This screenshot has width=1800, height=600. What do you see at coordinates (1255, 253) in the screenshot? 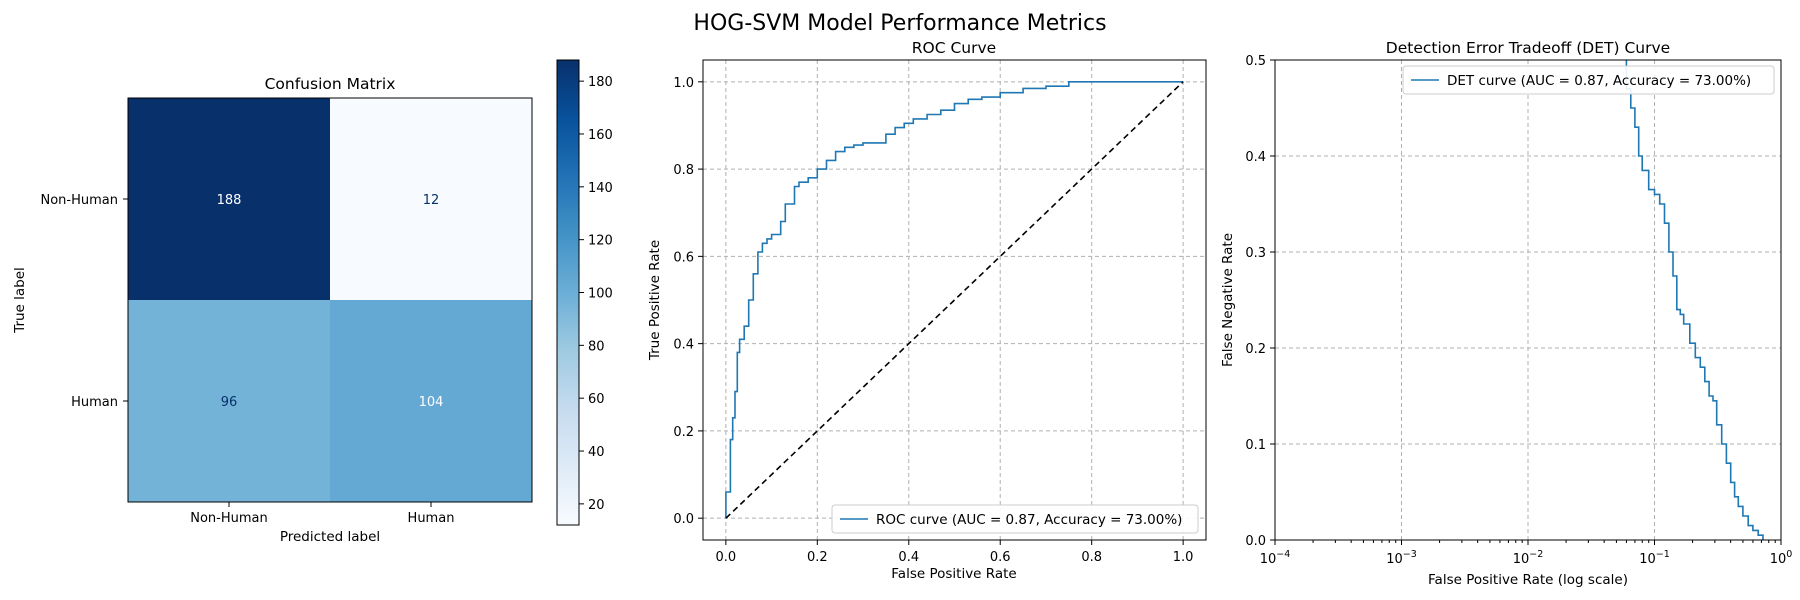
I see `y-tick-label: 0.3` at bounding box center [1255, 253].